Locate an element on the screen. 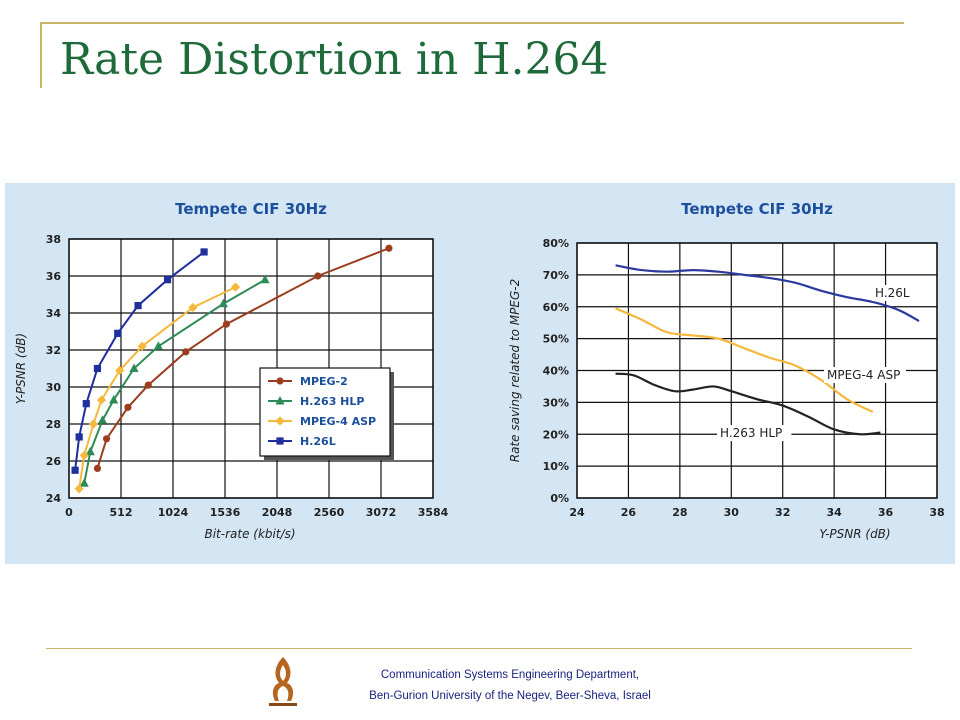  y-tick-label: 34 is located at coordinates (54, 313).